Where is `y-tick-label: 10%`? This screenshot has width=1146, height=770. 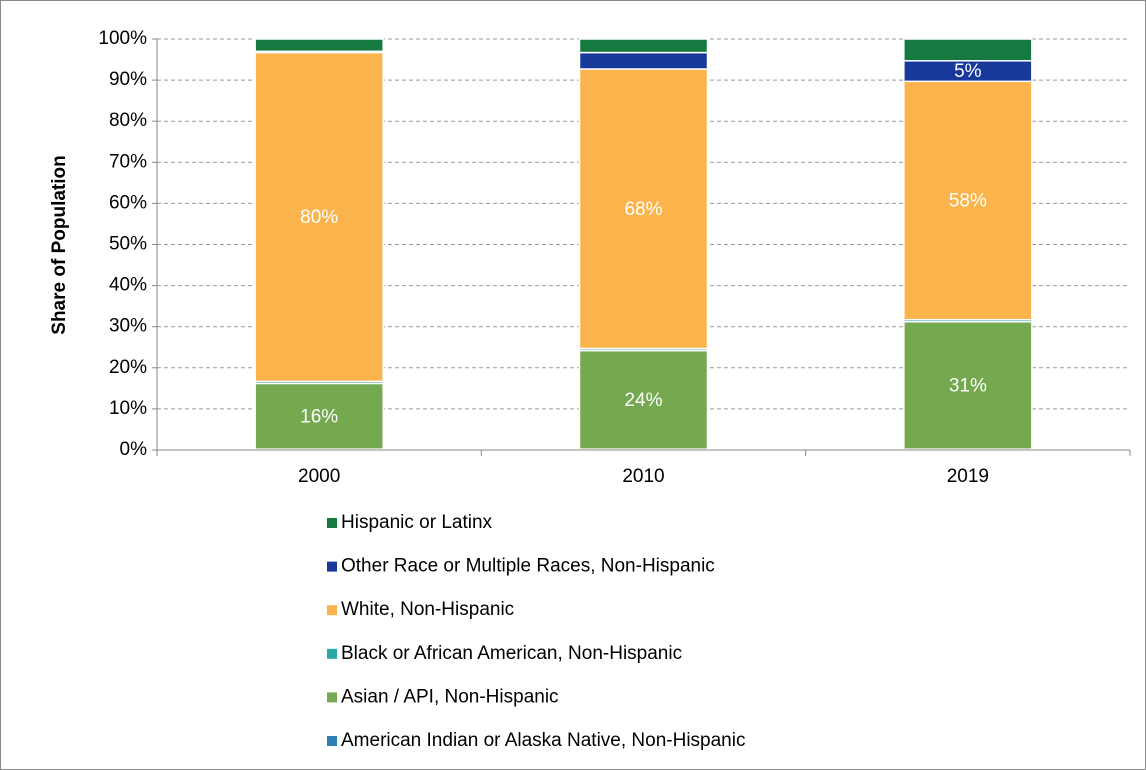 y-tick-label: 10% is located at coordinates (128, 408).